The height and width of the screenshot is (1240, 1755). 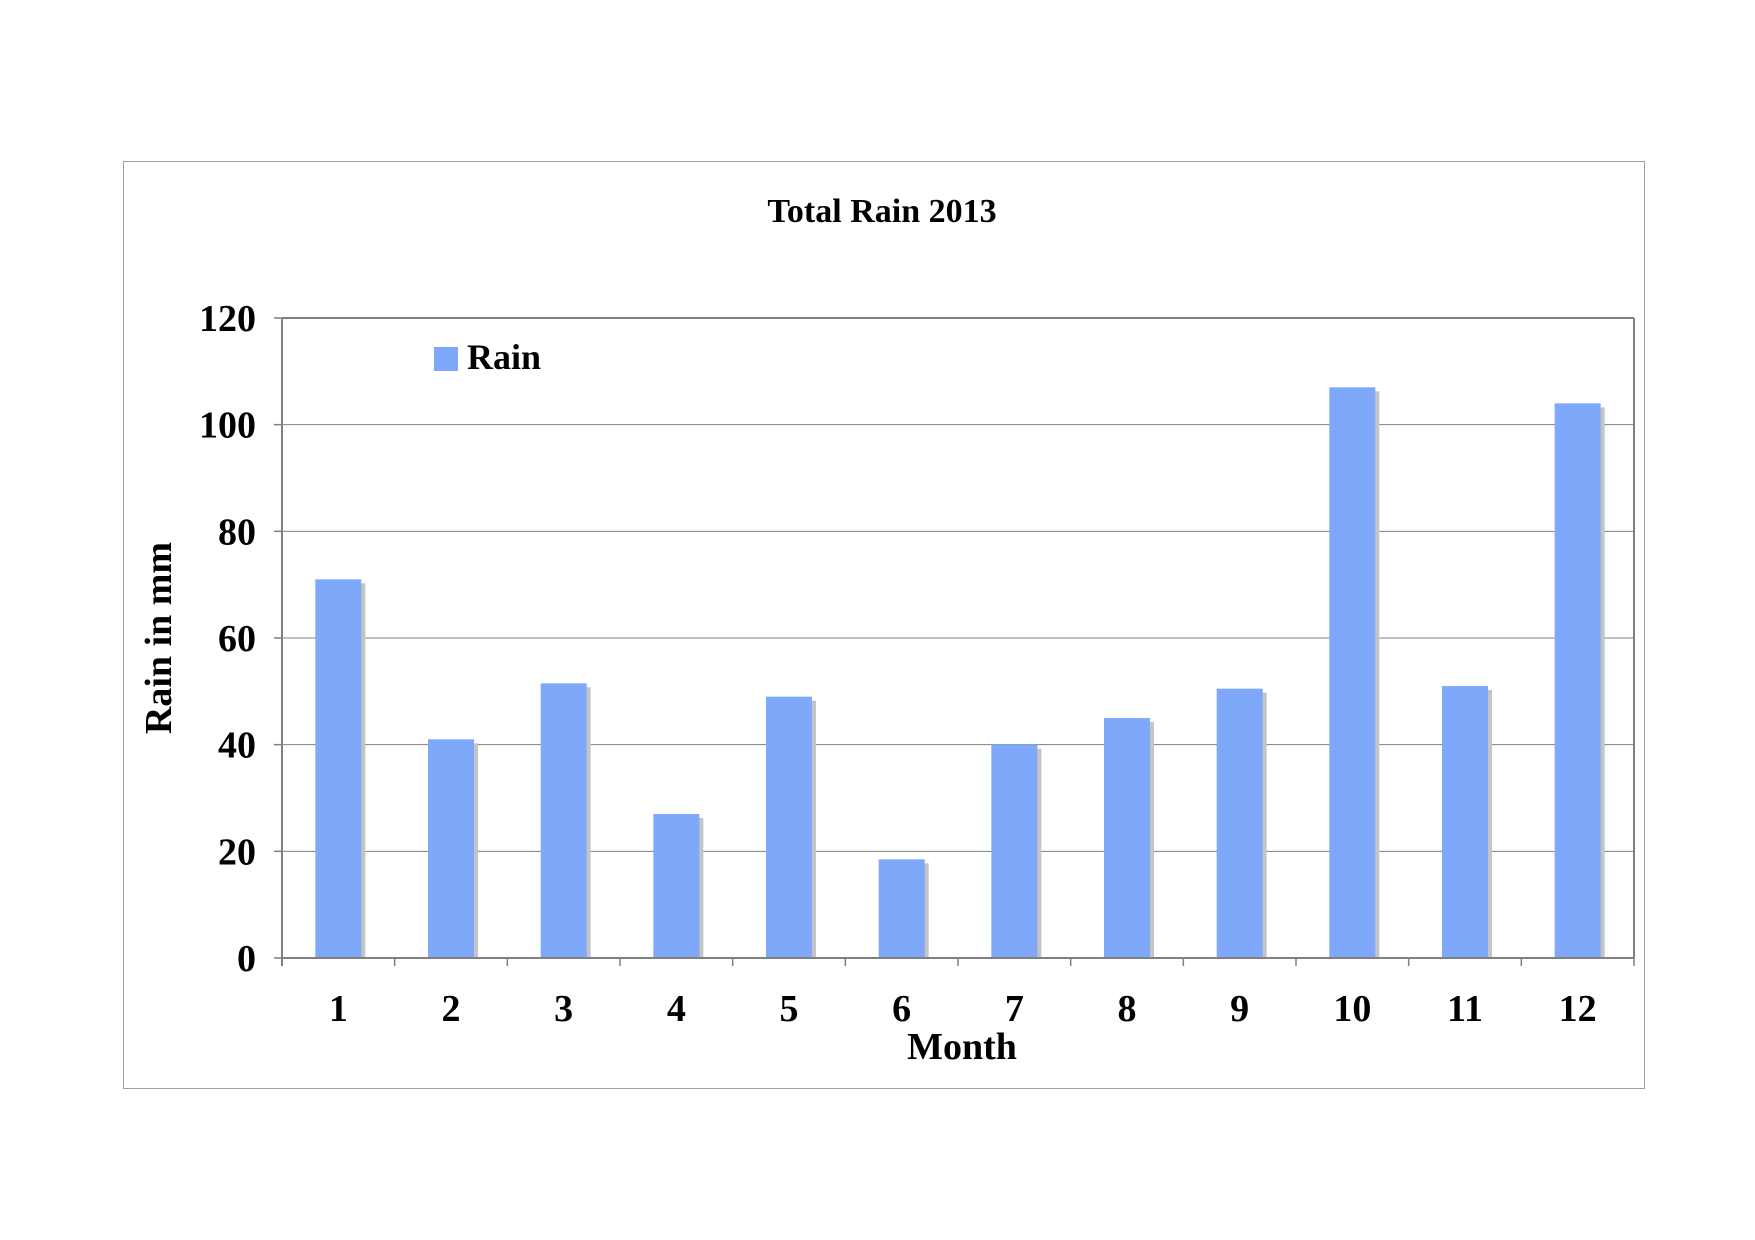 I want to click on x-tick-label: 2, so click(x=451, y=1009).